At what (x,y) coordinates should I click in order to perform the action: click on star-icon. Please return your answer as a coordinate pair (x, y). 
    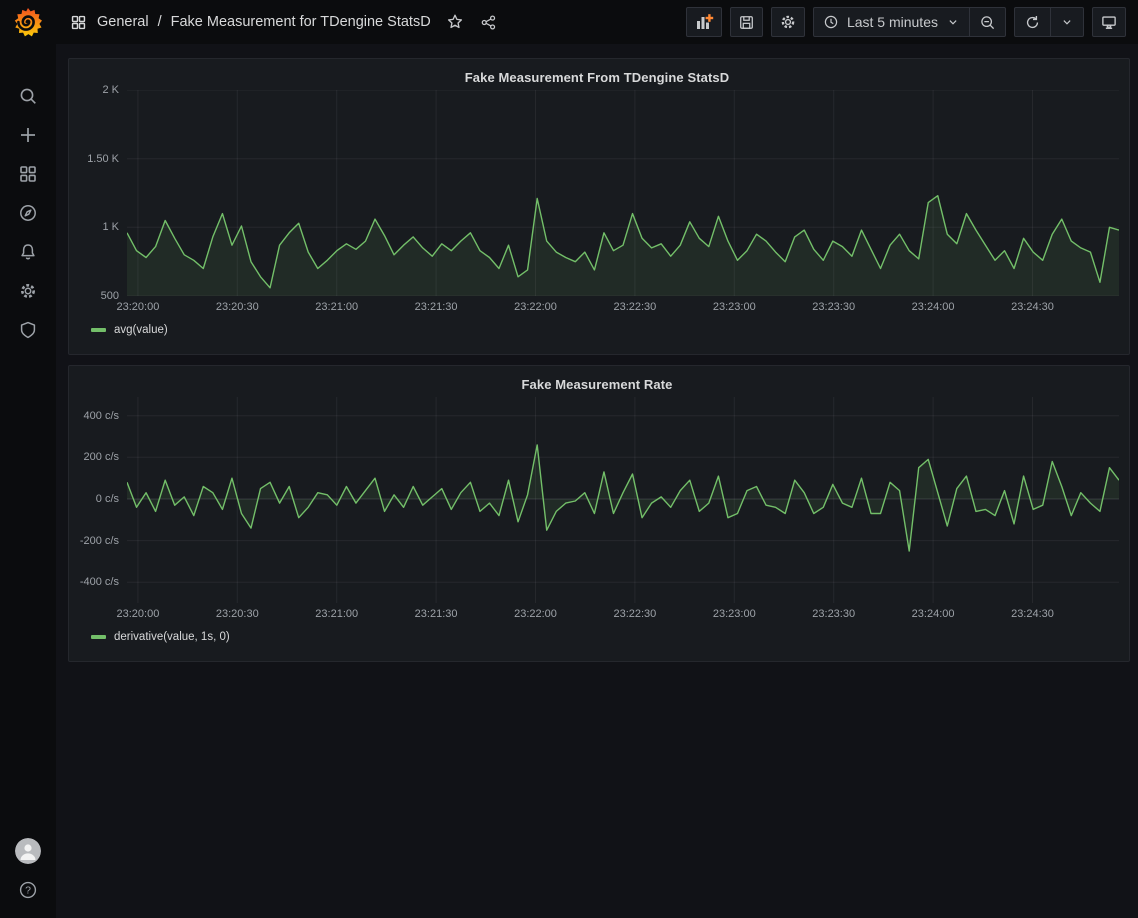
    Looking at the image, I should click on (454, 21).